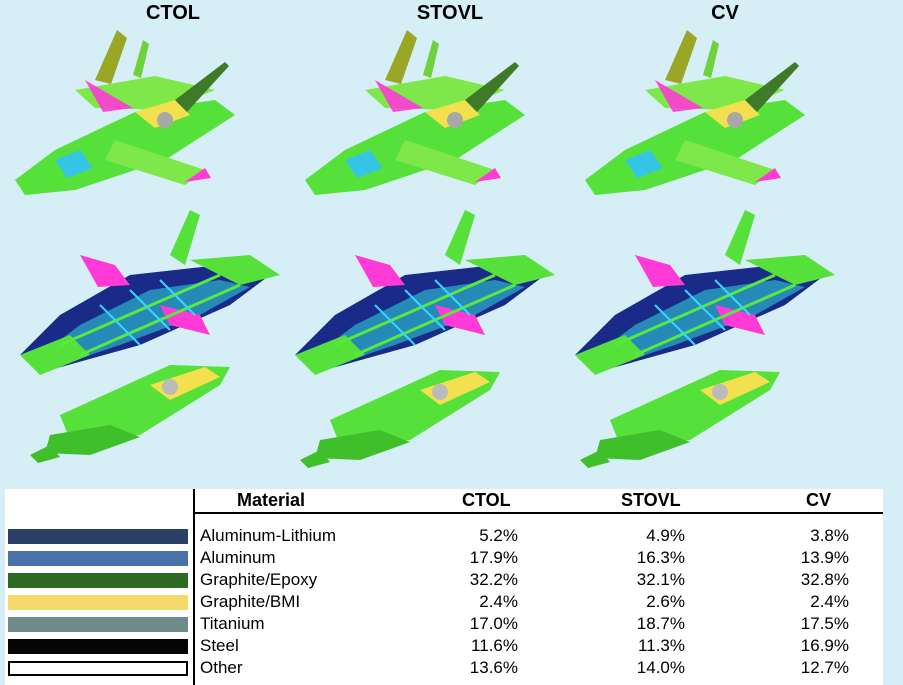 The width and height of the screenshot is (903, 685). What do you see at coordinates (451, 603) in the screenshot?
I see `table-row: Graphite/BMI 2.4% 2.6% 2.4%` at bounding box center [451, 603].